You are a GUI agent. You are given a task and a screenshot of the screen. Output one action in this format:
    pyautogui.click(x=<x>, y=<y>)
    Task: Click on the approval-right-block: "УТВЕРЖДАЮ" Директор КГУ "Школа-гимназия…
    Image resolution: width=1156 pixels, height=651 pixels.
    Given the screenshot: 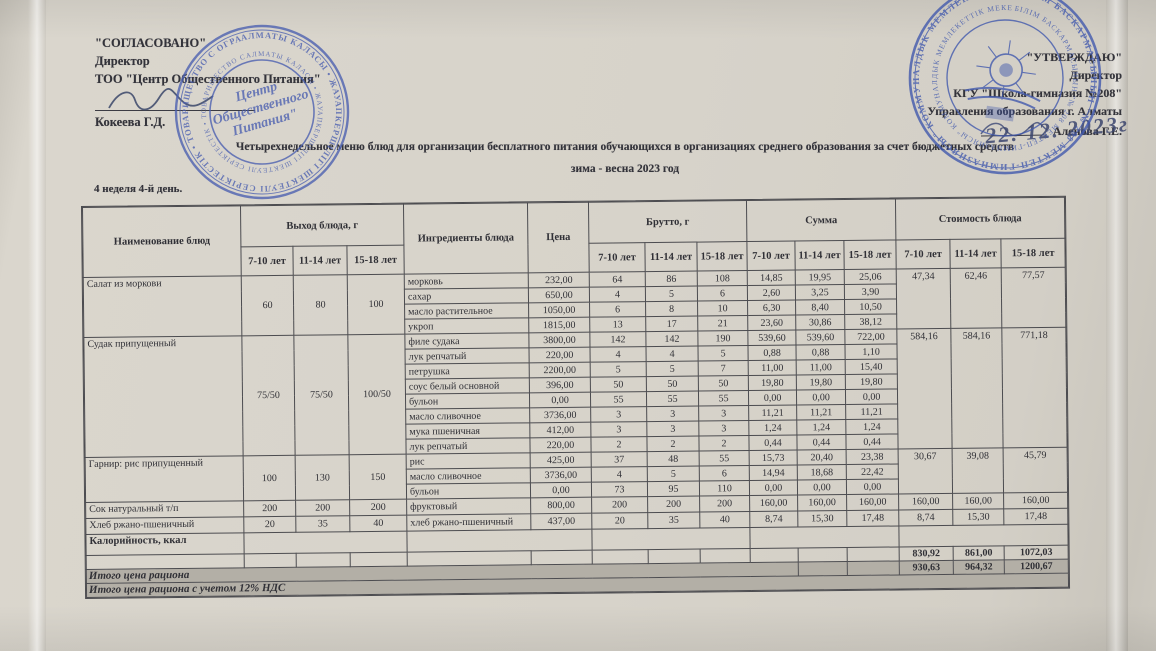 What is the action you would take?
    pyautogui.click(x=976, y=94)
    